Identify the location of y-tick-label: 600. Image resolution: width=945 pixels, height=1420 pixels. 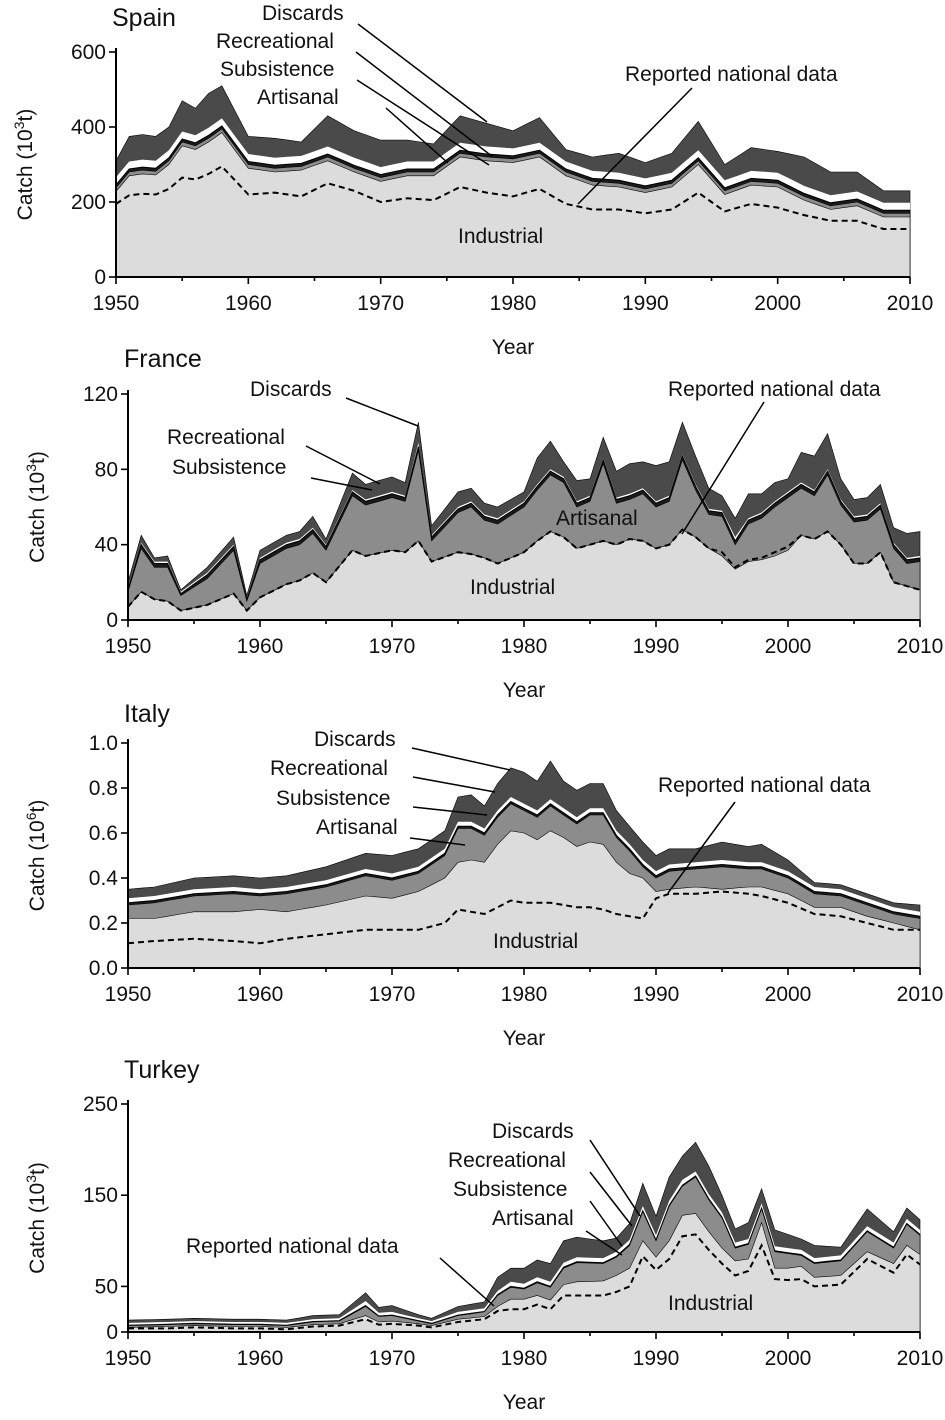
(88, 52).